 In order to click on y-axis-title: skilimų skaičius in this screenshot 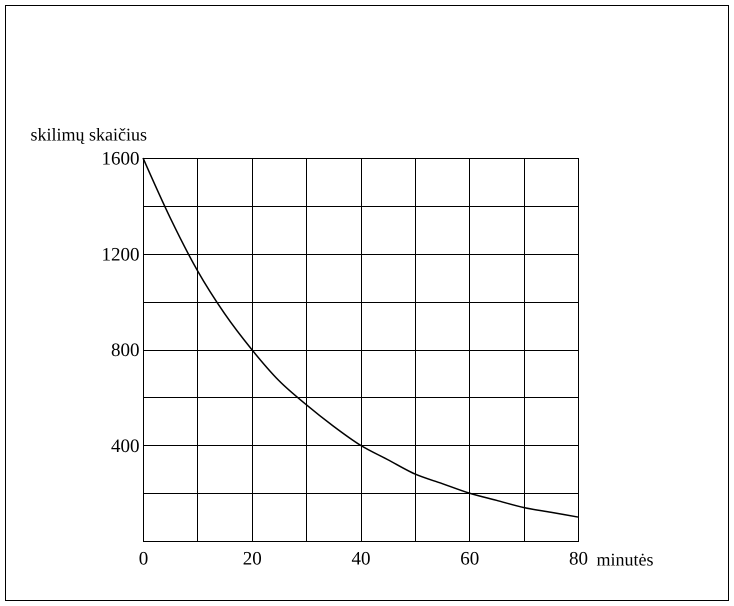, I will do `click(88, 134)`.